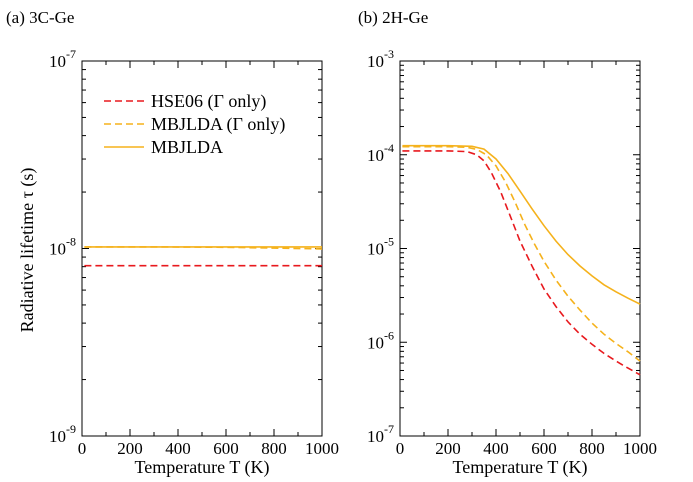 The width and height of the screenshot is (693, 482). What do you see at coordinates (380, 434) in the screenshot?
I see `y-tick-label-b: 10⁻⁷` at bounding box center [380, 434].